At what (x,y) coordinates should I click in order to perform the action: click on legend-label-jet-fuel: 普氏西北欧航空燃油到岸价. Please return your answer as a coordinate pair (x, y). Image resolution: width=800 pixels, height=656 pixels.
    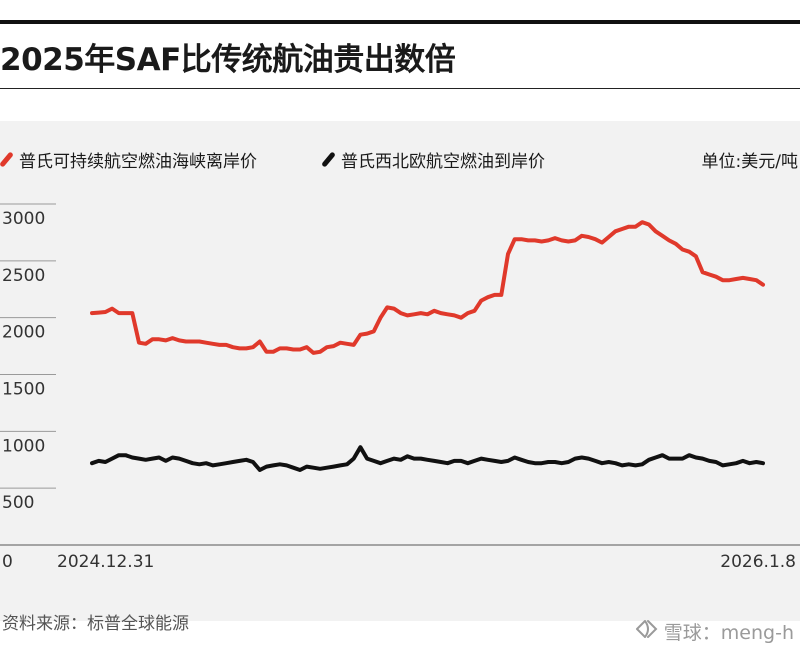
    Looking at the image, I should click on (443, 162).